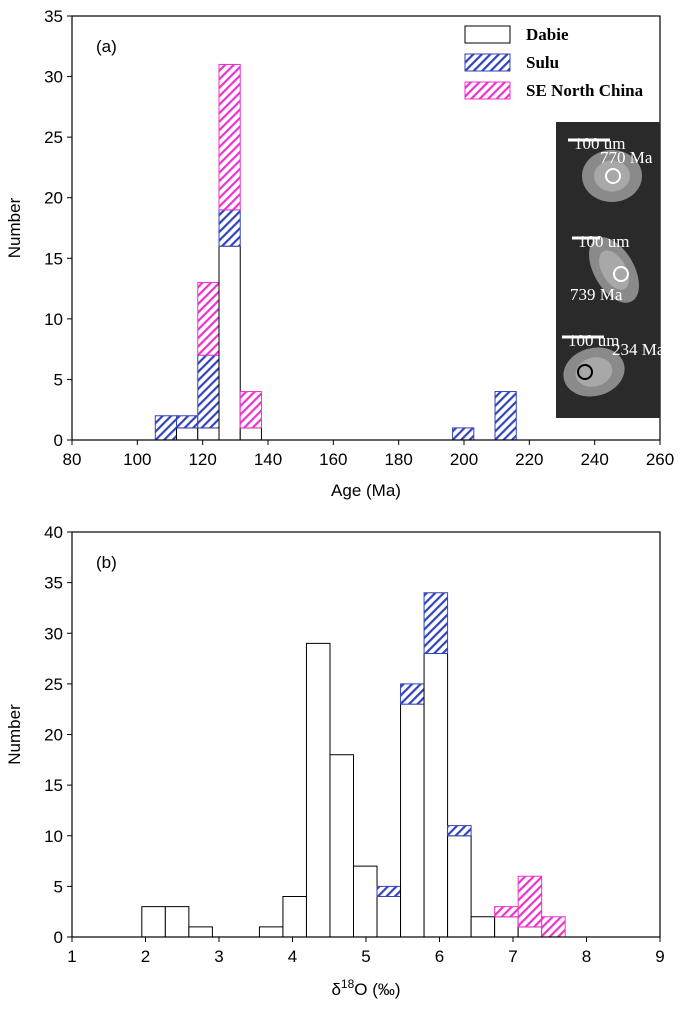 This screenshot has width=685, height=1021. Describe the element at coordinates (292, 956) in the screenshot. I see `x-tick-label: 4` at that location.